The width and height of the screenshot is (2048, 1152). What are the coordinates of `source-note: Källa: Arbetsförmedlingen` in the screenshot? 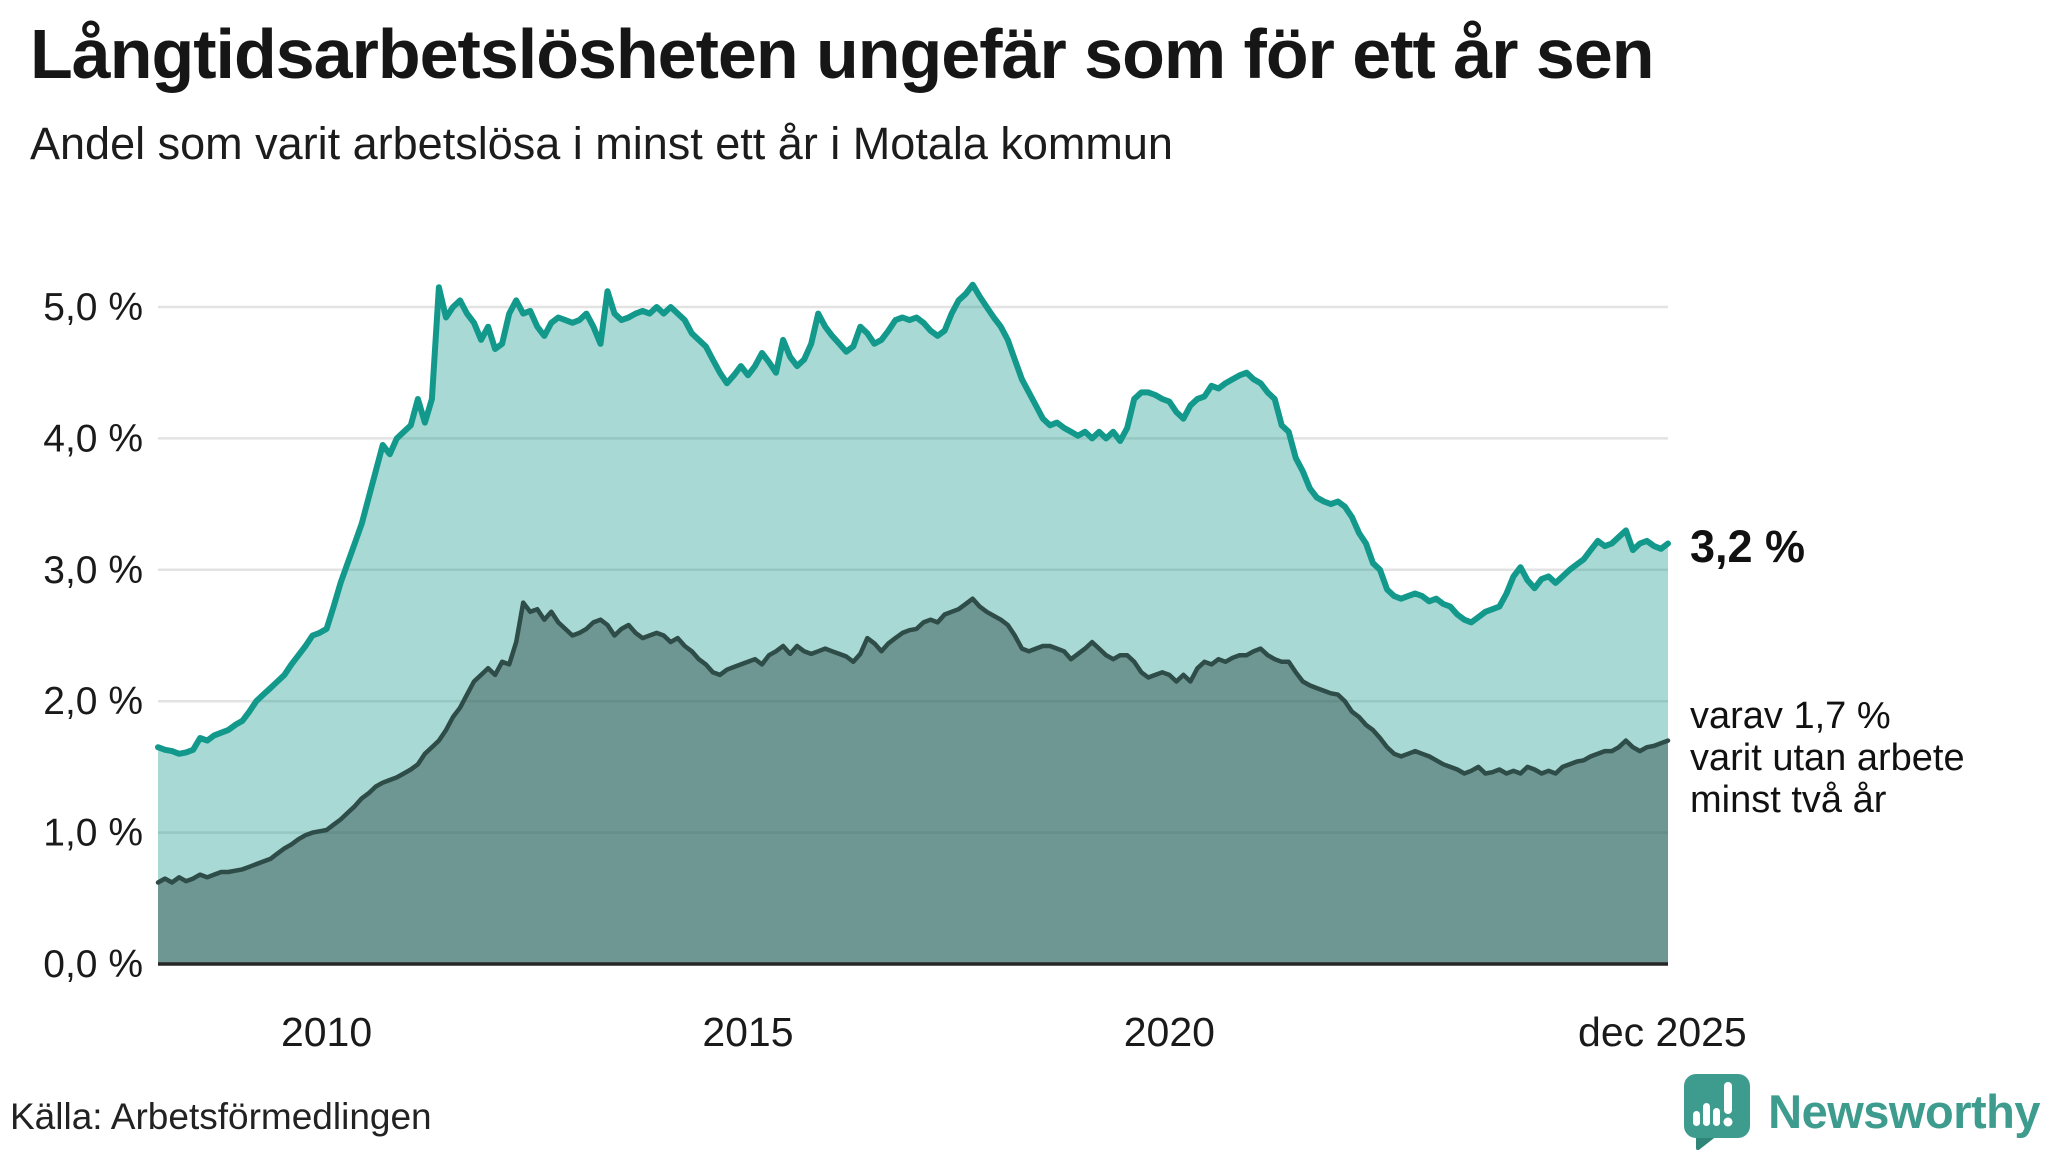 It's located at (221, 1116).